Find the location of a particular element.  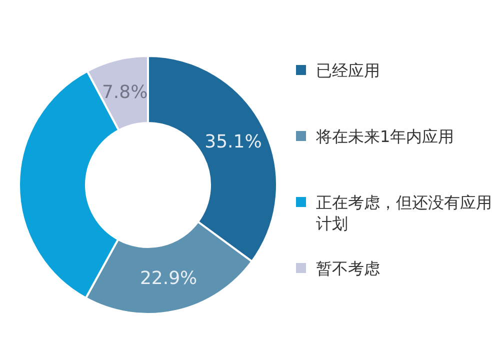

data-label: 35.1% is located at coordinates (233, 141).